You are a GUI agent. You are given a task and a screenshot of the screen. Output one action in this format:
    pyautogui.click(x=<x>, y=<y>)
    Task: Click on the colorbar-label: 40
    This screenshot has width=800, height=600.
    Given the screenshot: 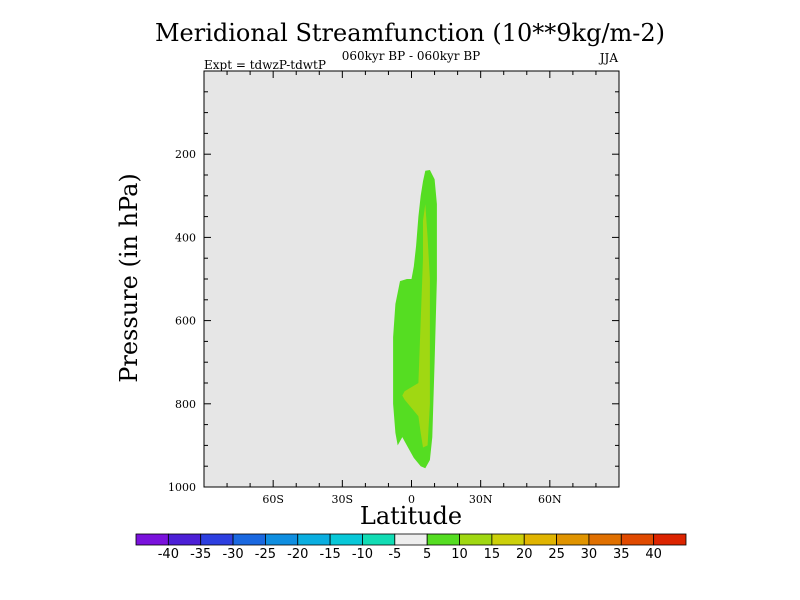 What is the action you would take?
    pyautogui.click(x=653, y=554)
    